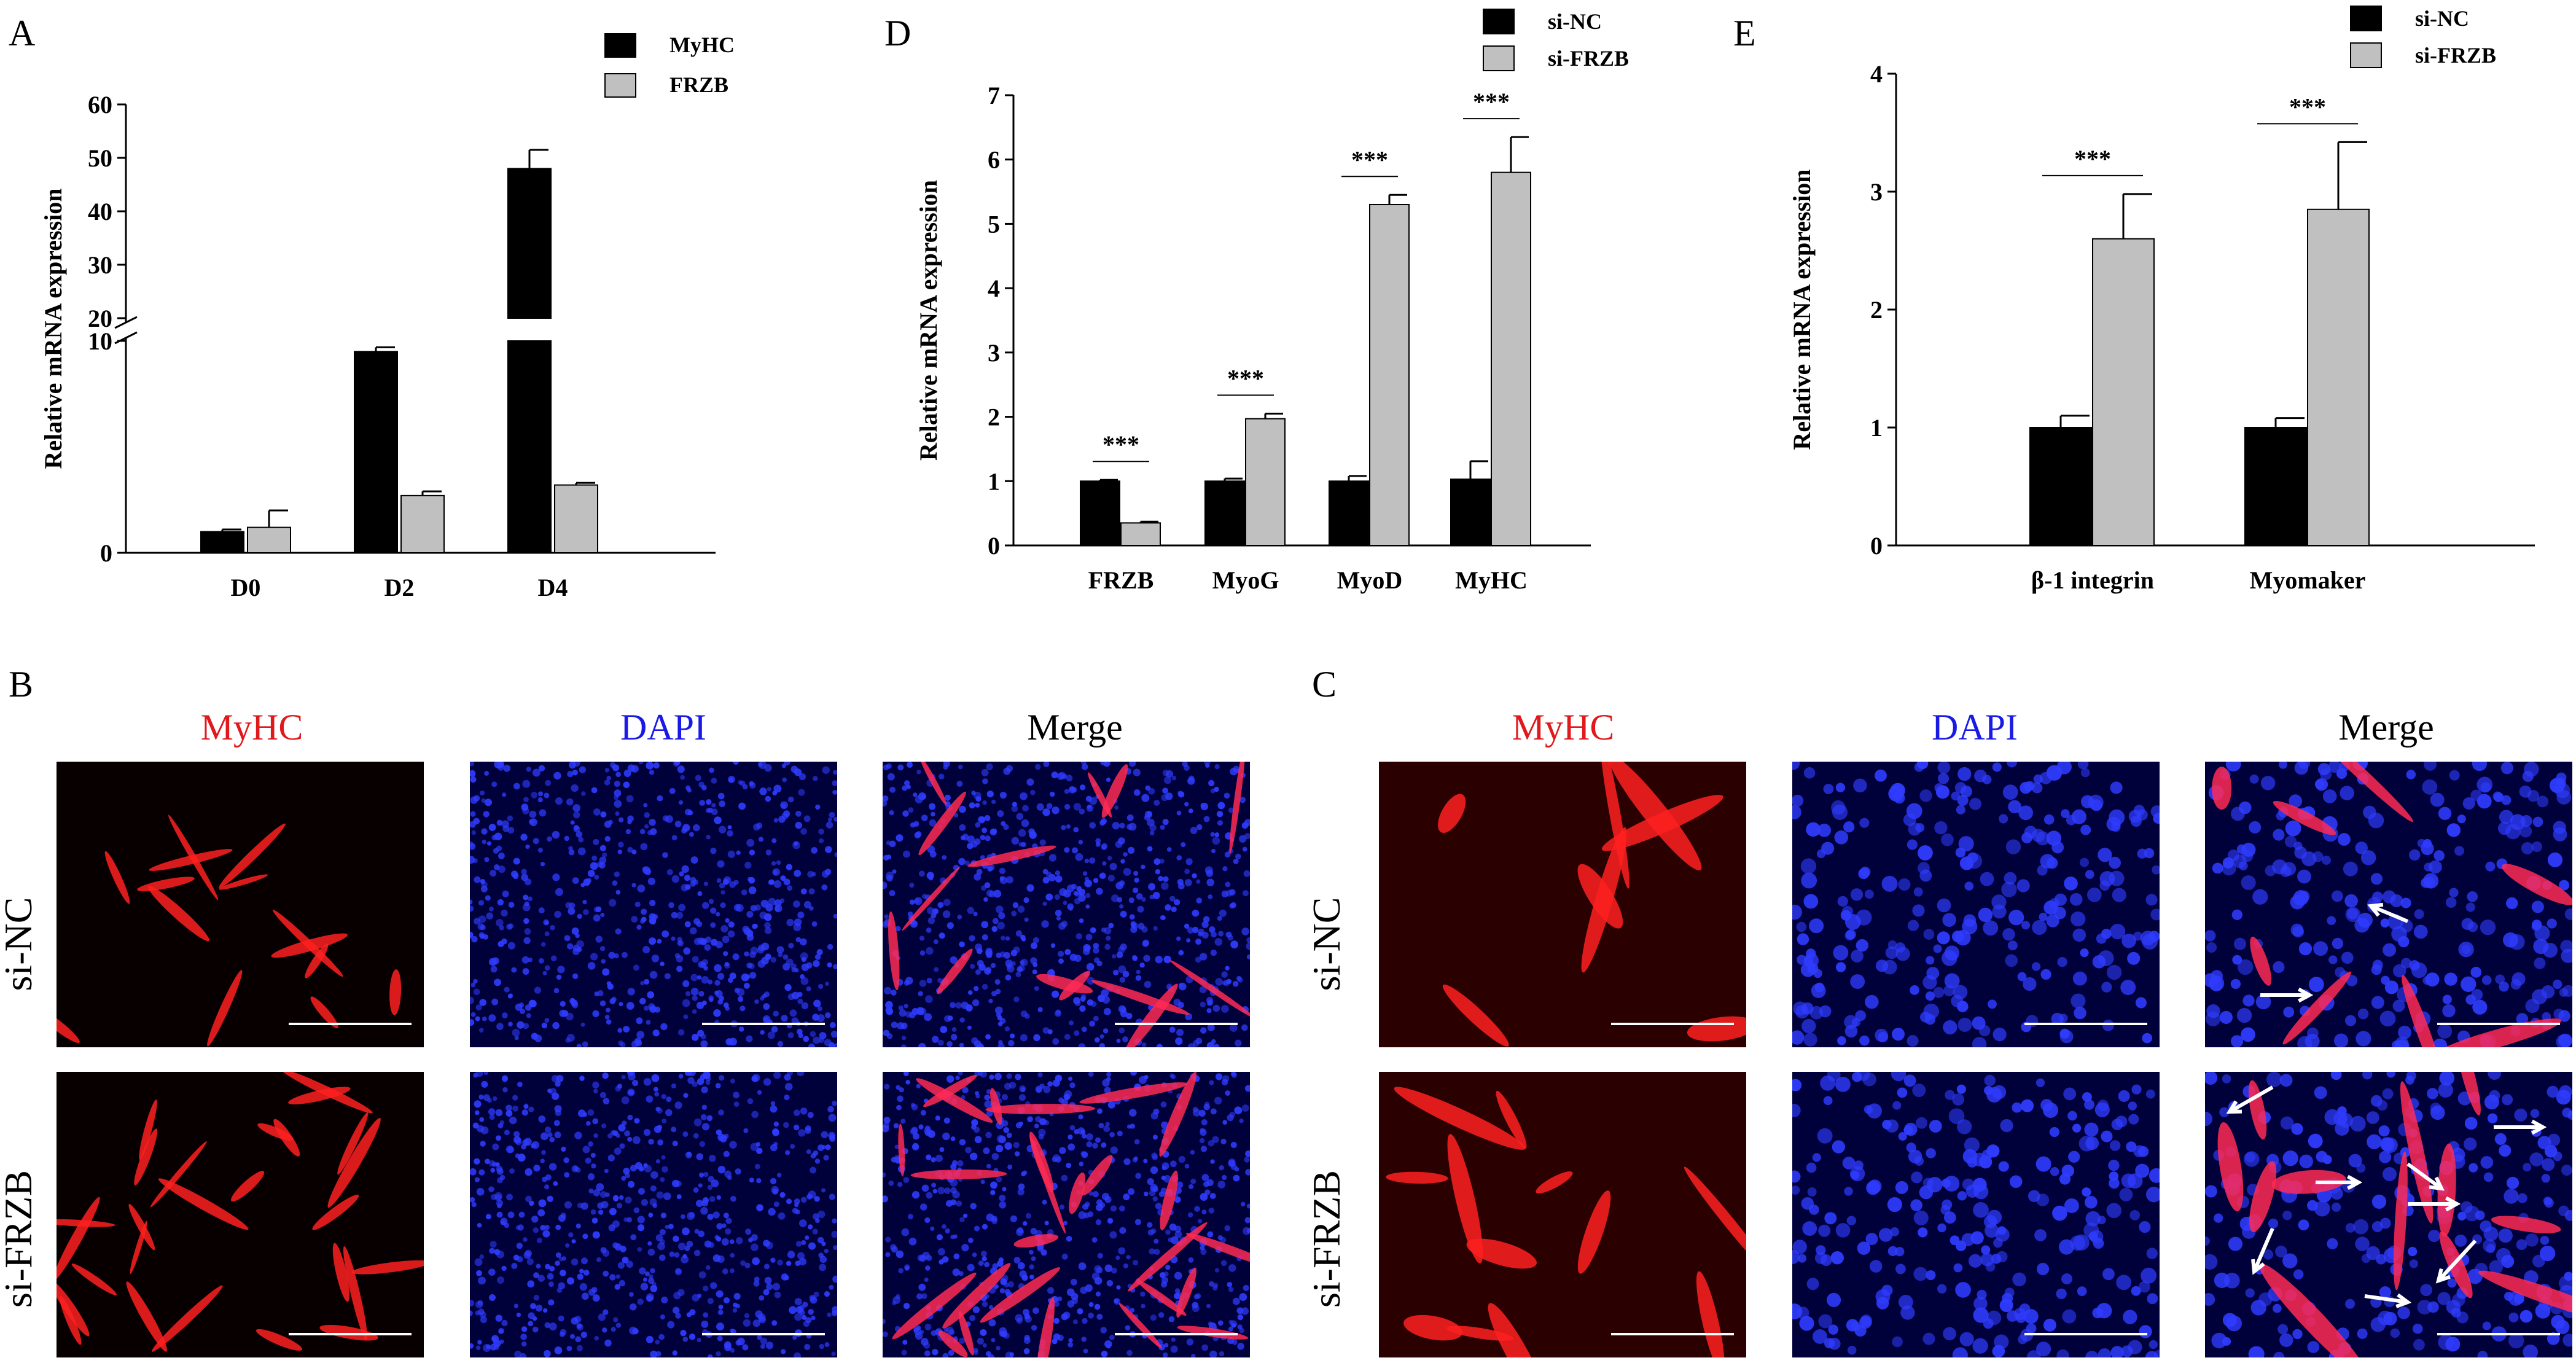 This screenshot has width=2576, height=1363. Describe the element at coordinates (1075, 727) in the screenshot. I see `b-col-label-merge: Merge` at that location.